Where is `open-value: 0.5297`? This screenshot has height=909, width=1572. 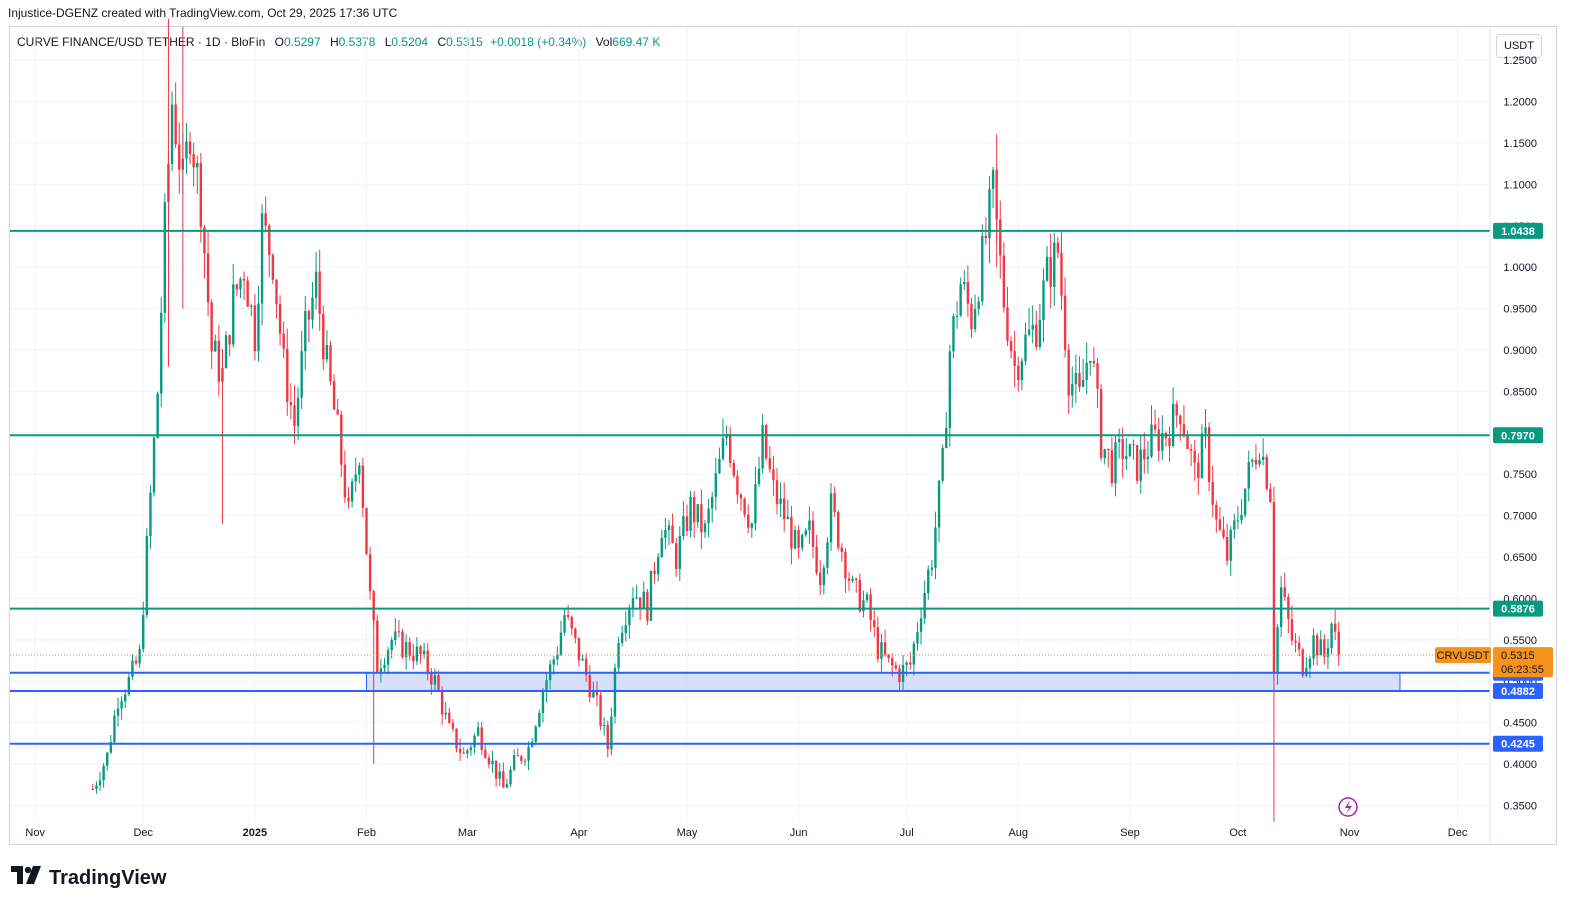
open-value: 0.5297 is located at coordinates (302, 42).